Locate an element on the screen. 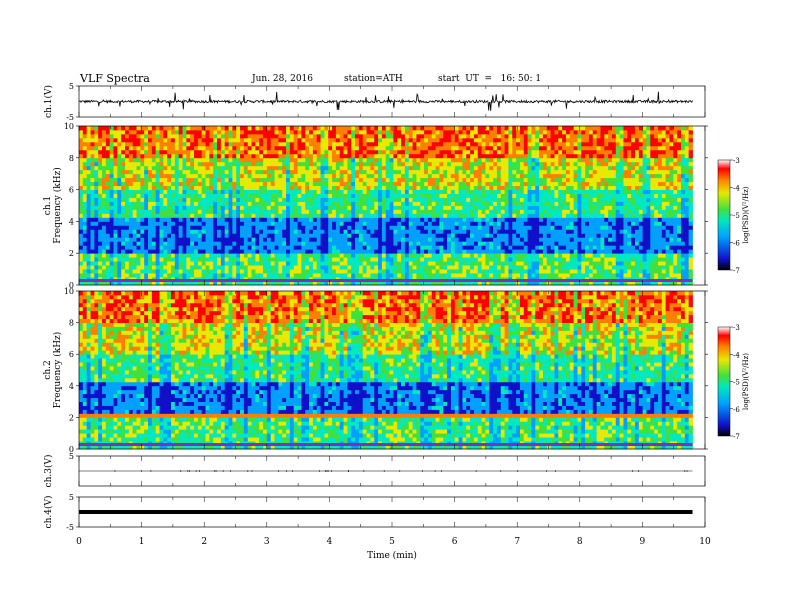 Image resolution: width=792 pixels, height=612 pixels. x-tick-label: 0 is located at coordinates (79, 542).